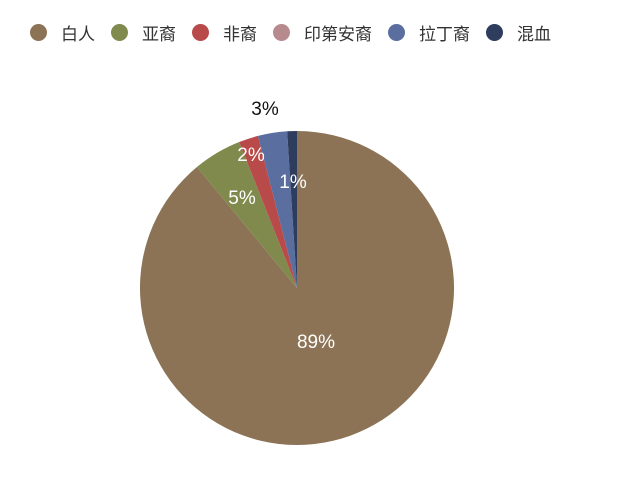 The image size is (640, 483). I want to click on data-label: 89%, so click(316, 342).